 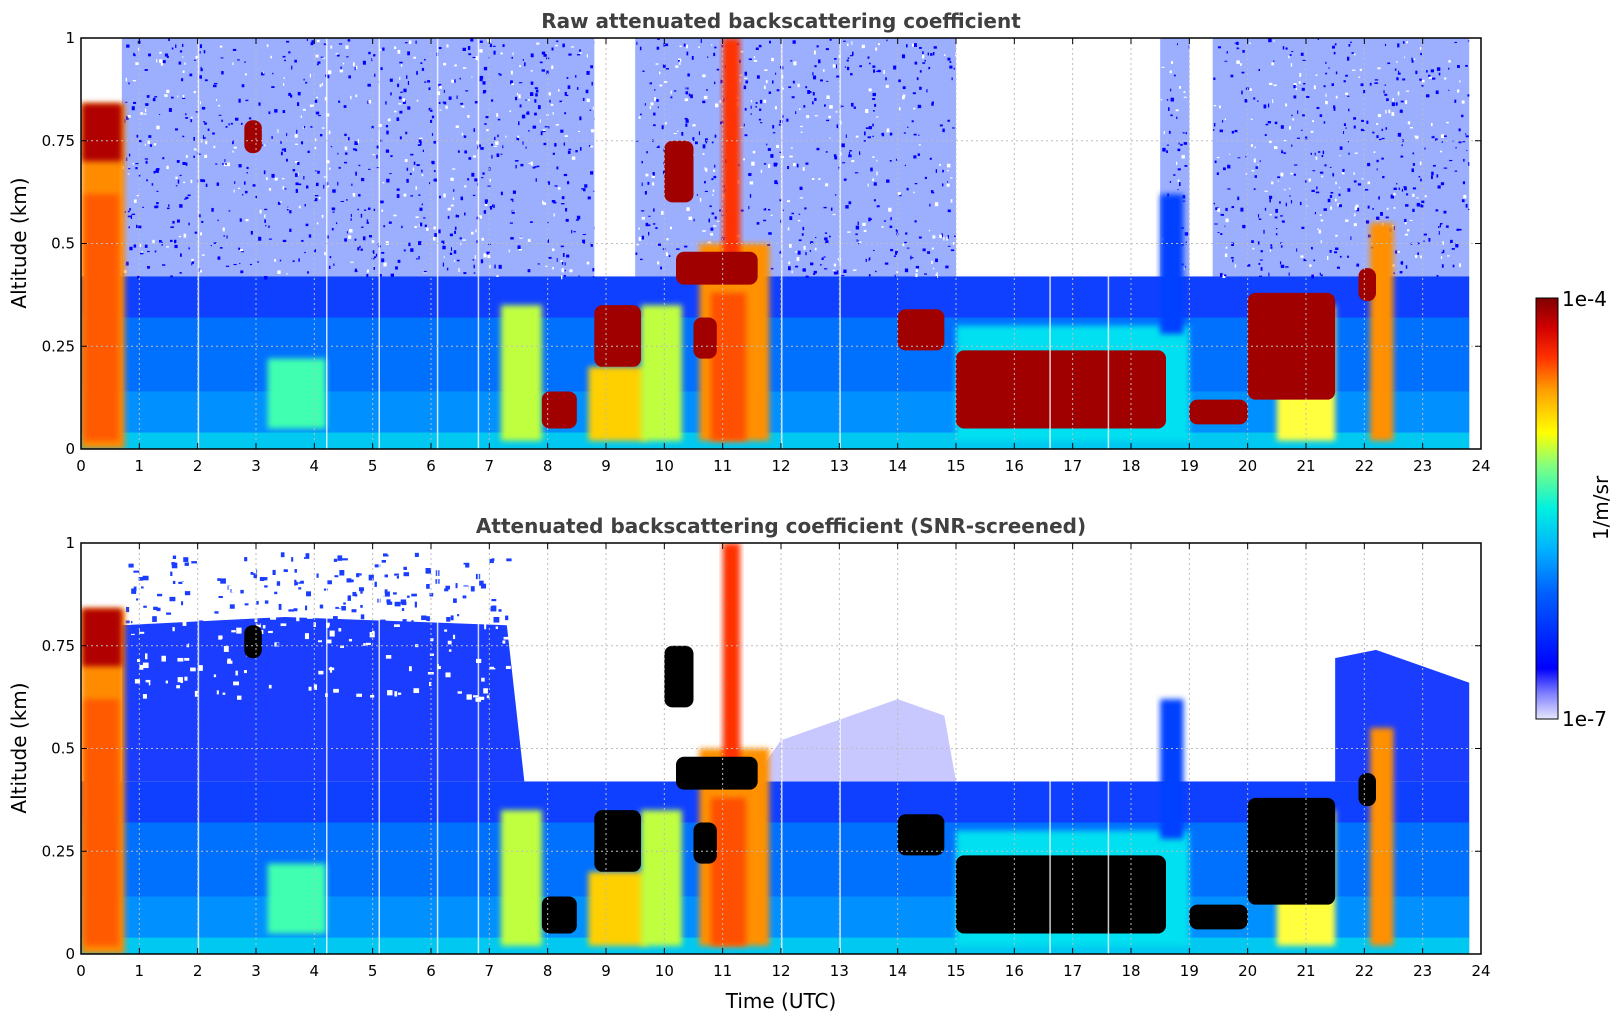 What do you see at coordinates (1072, 466) in the screenshot?
I see `x-tick-label: 17` at bounding box center [1072, 466].